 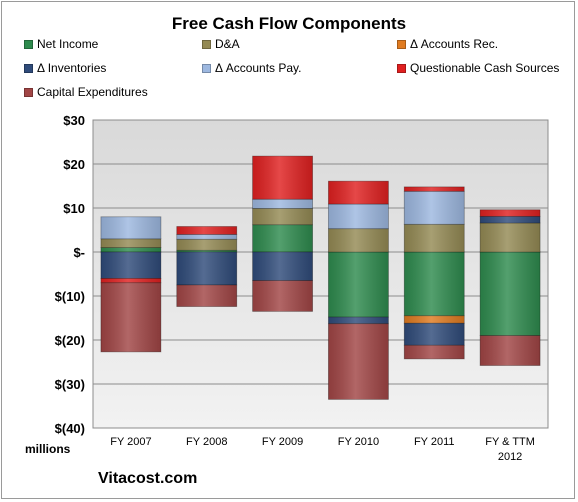 What do you see at coordinates (70, 340) in the screenshot?
I see `y-tick-label: $(20)` at bounding box center [70, 340].